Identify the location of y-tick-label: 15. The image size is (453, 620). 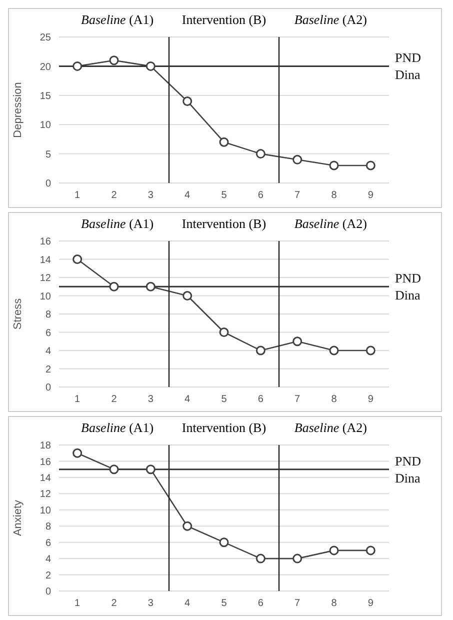
(46, 96).